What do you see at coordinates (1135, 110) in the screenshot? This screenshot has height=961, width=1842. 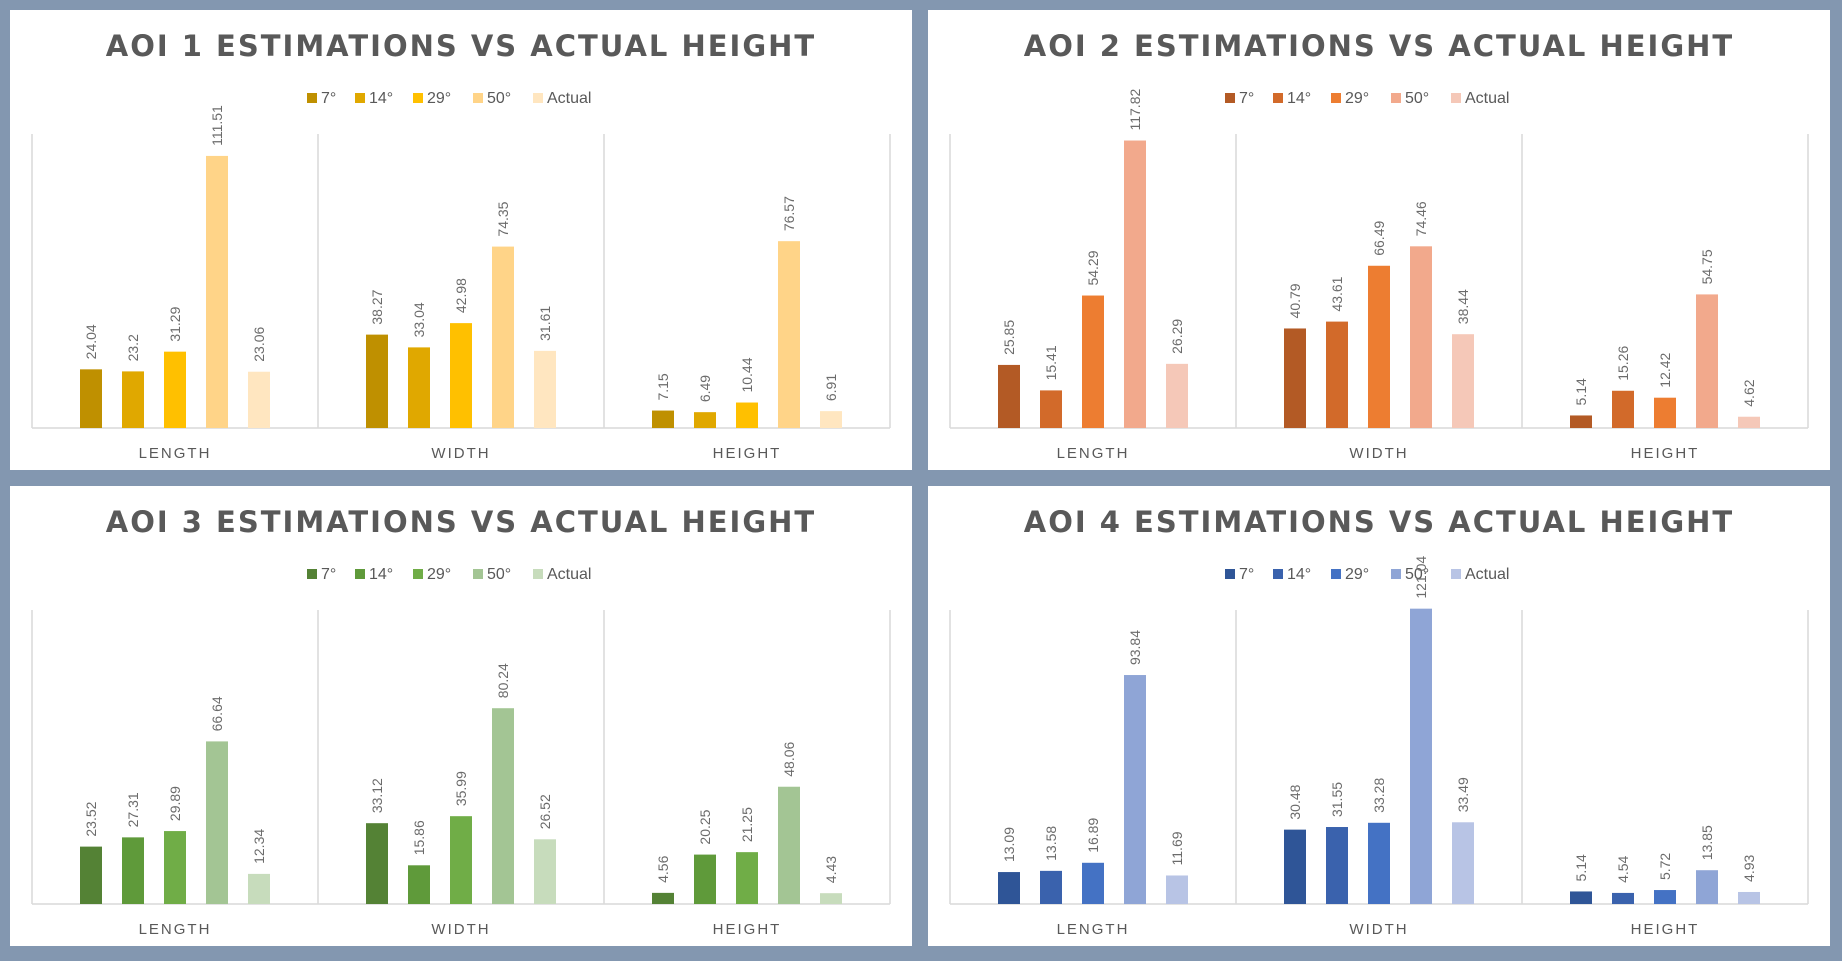 I see `data-label: 117.82` at bounding box center [1135, 110].